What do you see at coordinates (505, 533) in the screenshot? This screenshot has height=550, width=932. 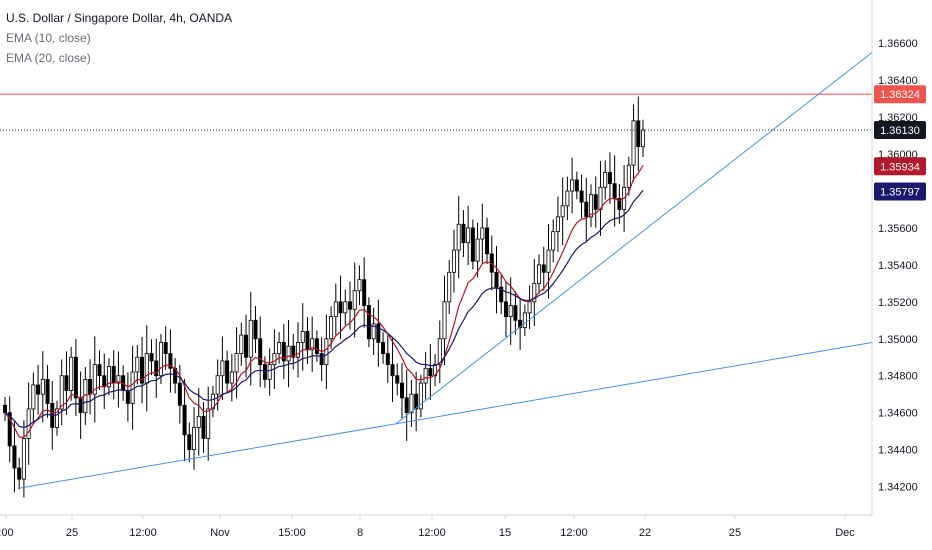 I see `x-tick-label: 15` at bounding box center [505, 533].